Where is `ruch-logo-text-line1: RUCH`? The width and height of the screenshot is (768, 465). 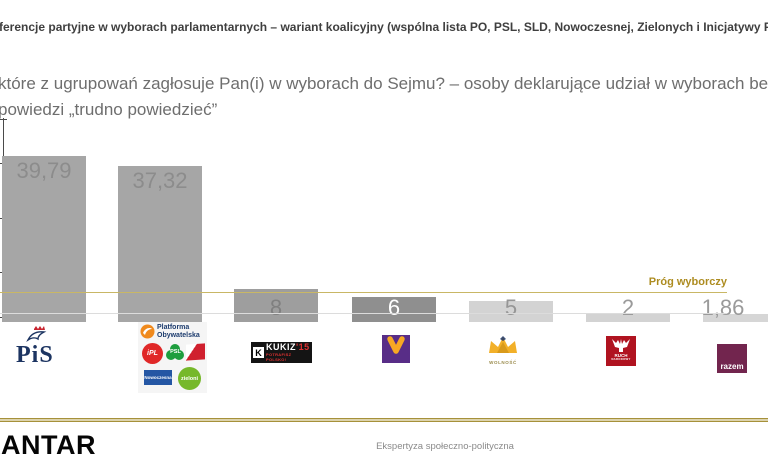 ruch-logo-text-line1: RUCH is located at coordinates (621, 355).